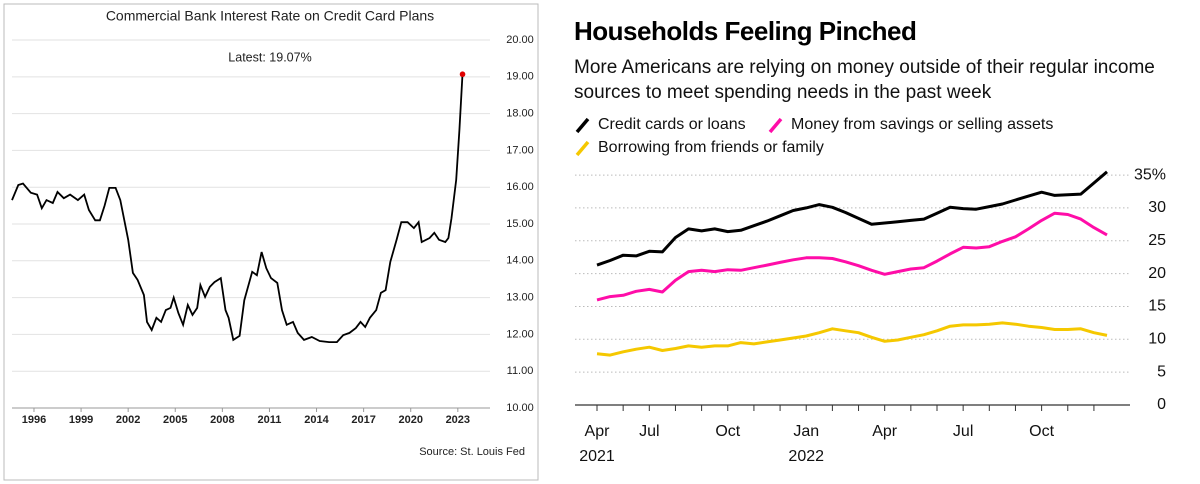  Describe the element at coordinates (520, 150) in the screenshot. I see `y-tick-label: 17.00` at that location.